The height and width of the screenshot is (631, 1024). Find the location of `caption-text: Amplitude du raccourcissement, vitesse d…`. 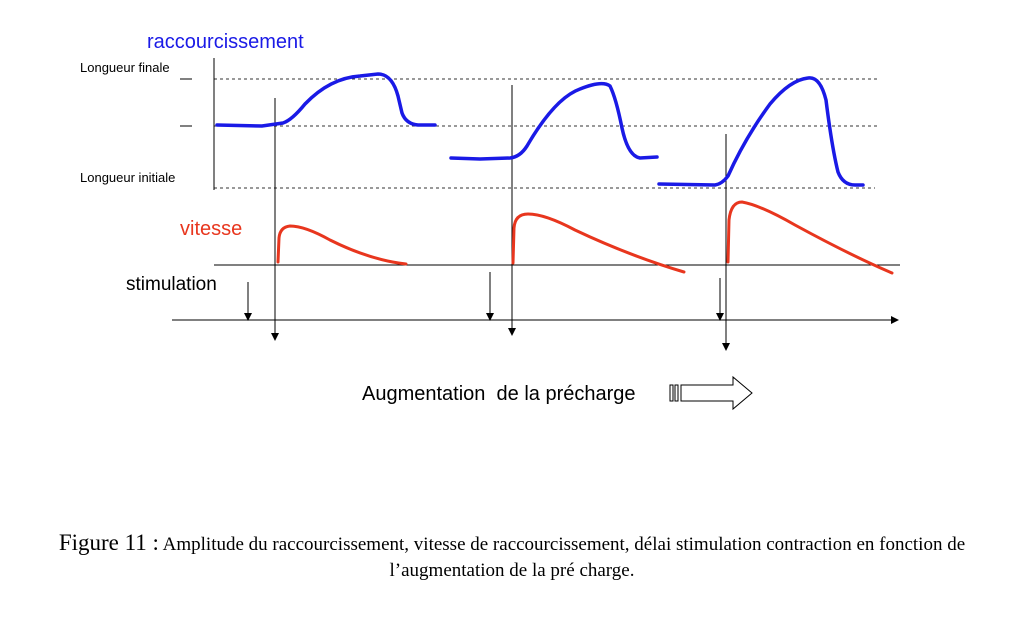

caption-text: Amplitude du raccourcissement, vitesse d… is located at coordinates (562, 557).